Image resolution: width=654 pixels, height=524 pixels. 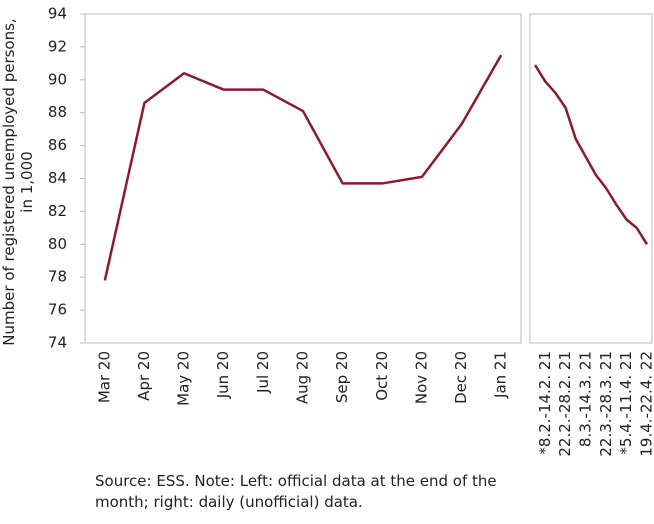 I want to click on y-tick-label: 84, so click(x=57, y=178).